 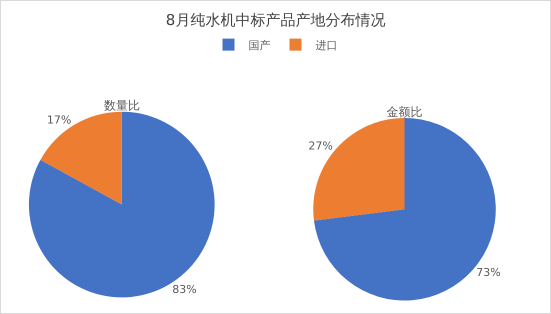 What do you see at coordinates (404, 111) in the screenshot?
I see `slice-label: 金额比` at bounding box center [404, 111].